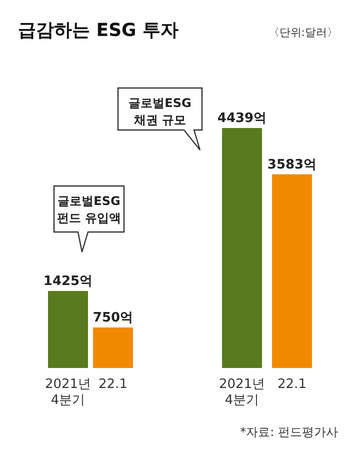 This screenshot has height=455, width=350. I want to click on data-label: 1425억, so click(68, 281).